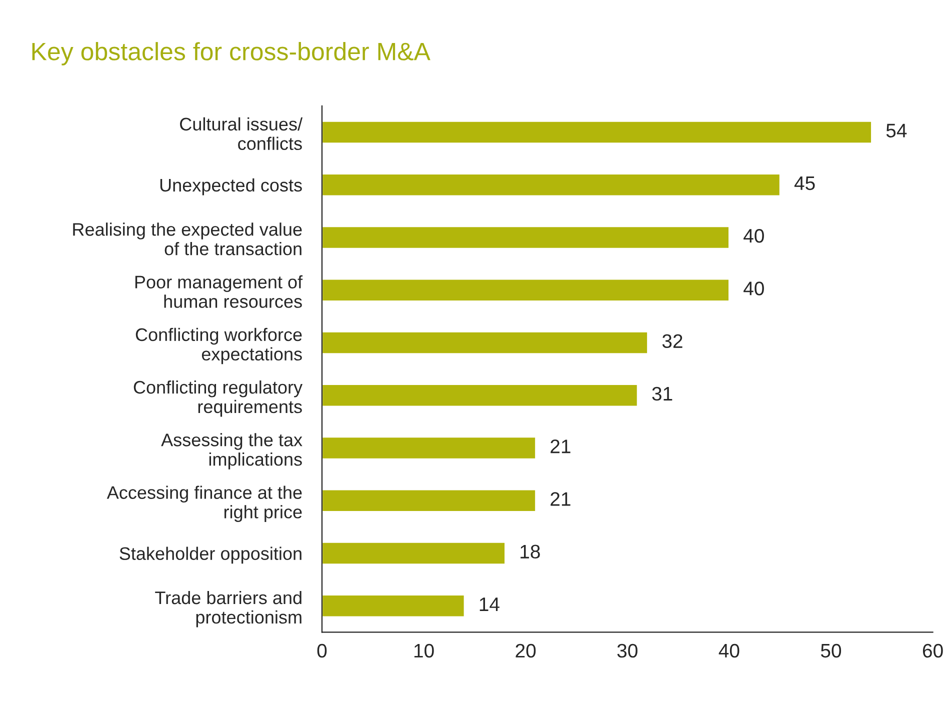 This screenshot has height=716, width=947. Describe the element at coordinates (627, 651) in the screenshot. I see `x-tick-label: 30` at that location.